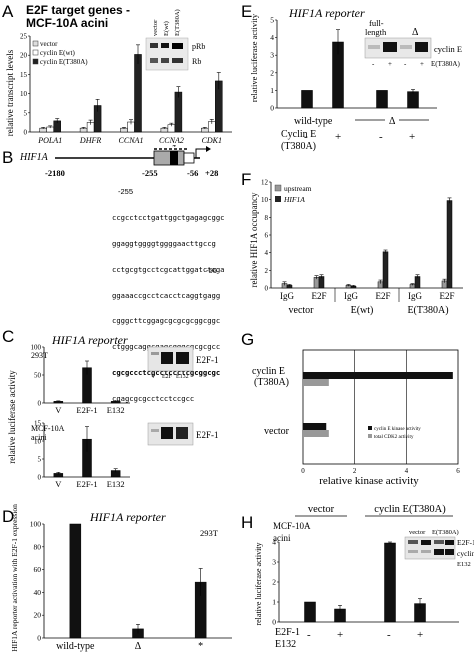 The width and height of the screenshot is (474, 652). Describe the element at coordinates (35, 43) in the screenshot. I see `legend-swatch-vector` at that location.